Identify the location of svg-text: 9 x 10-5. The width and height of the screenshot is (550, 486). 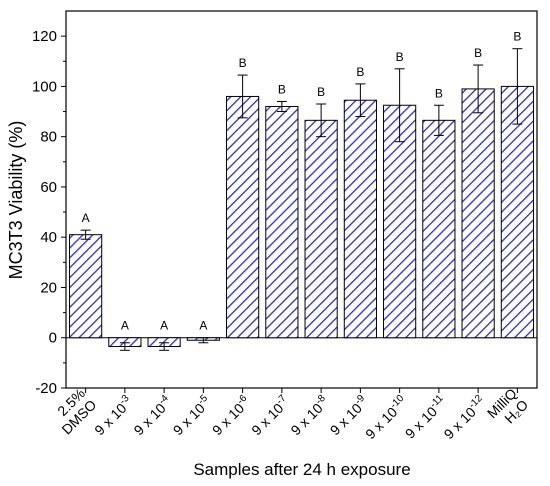
(192, 416).